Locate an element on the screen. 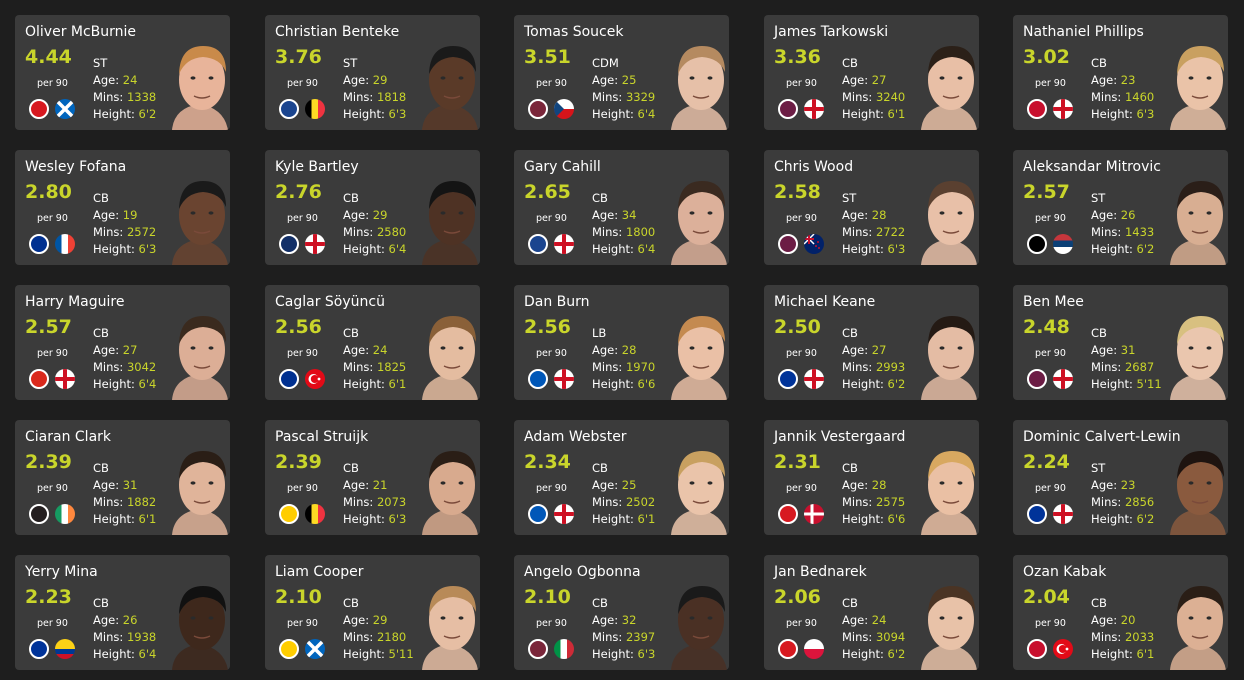 The image size is (1244, 680). per90-score: 2.39 is located at coordinates (48, 462).